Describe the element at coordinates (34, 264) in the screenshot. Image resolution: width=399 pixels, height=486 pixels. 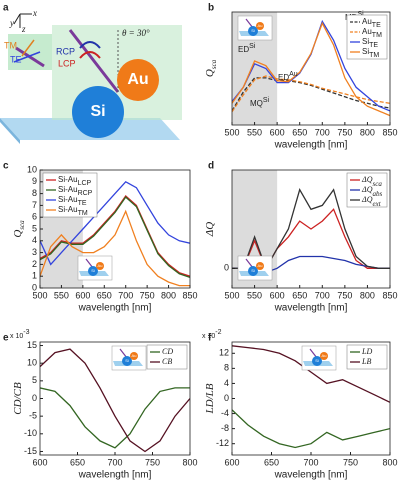
I see `y-tick-label: 2` at that location.